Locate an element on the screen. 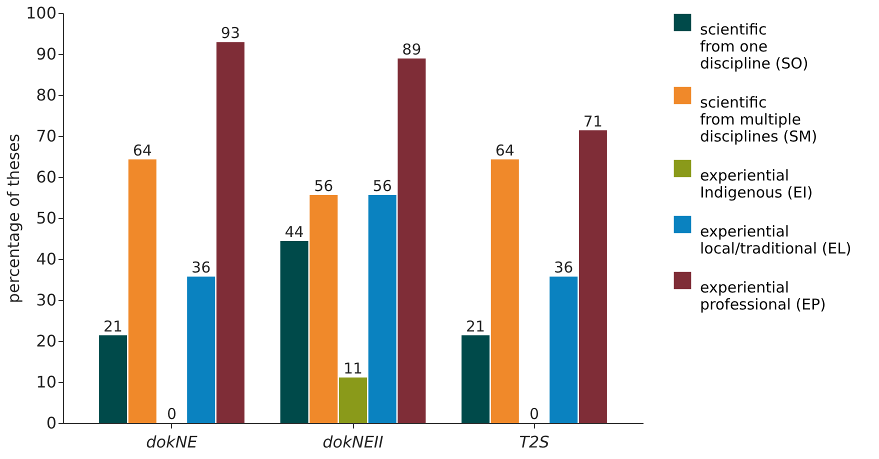  legend-label: scientific from one discipline (SO) is located at coordinates (754, 46).